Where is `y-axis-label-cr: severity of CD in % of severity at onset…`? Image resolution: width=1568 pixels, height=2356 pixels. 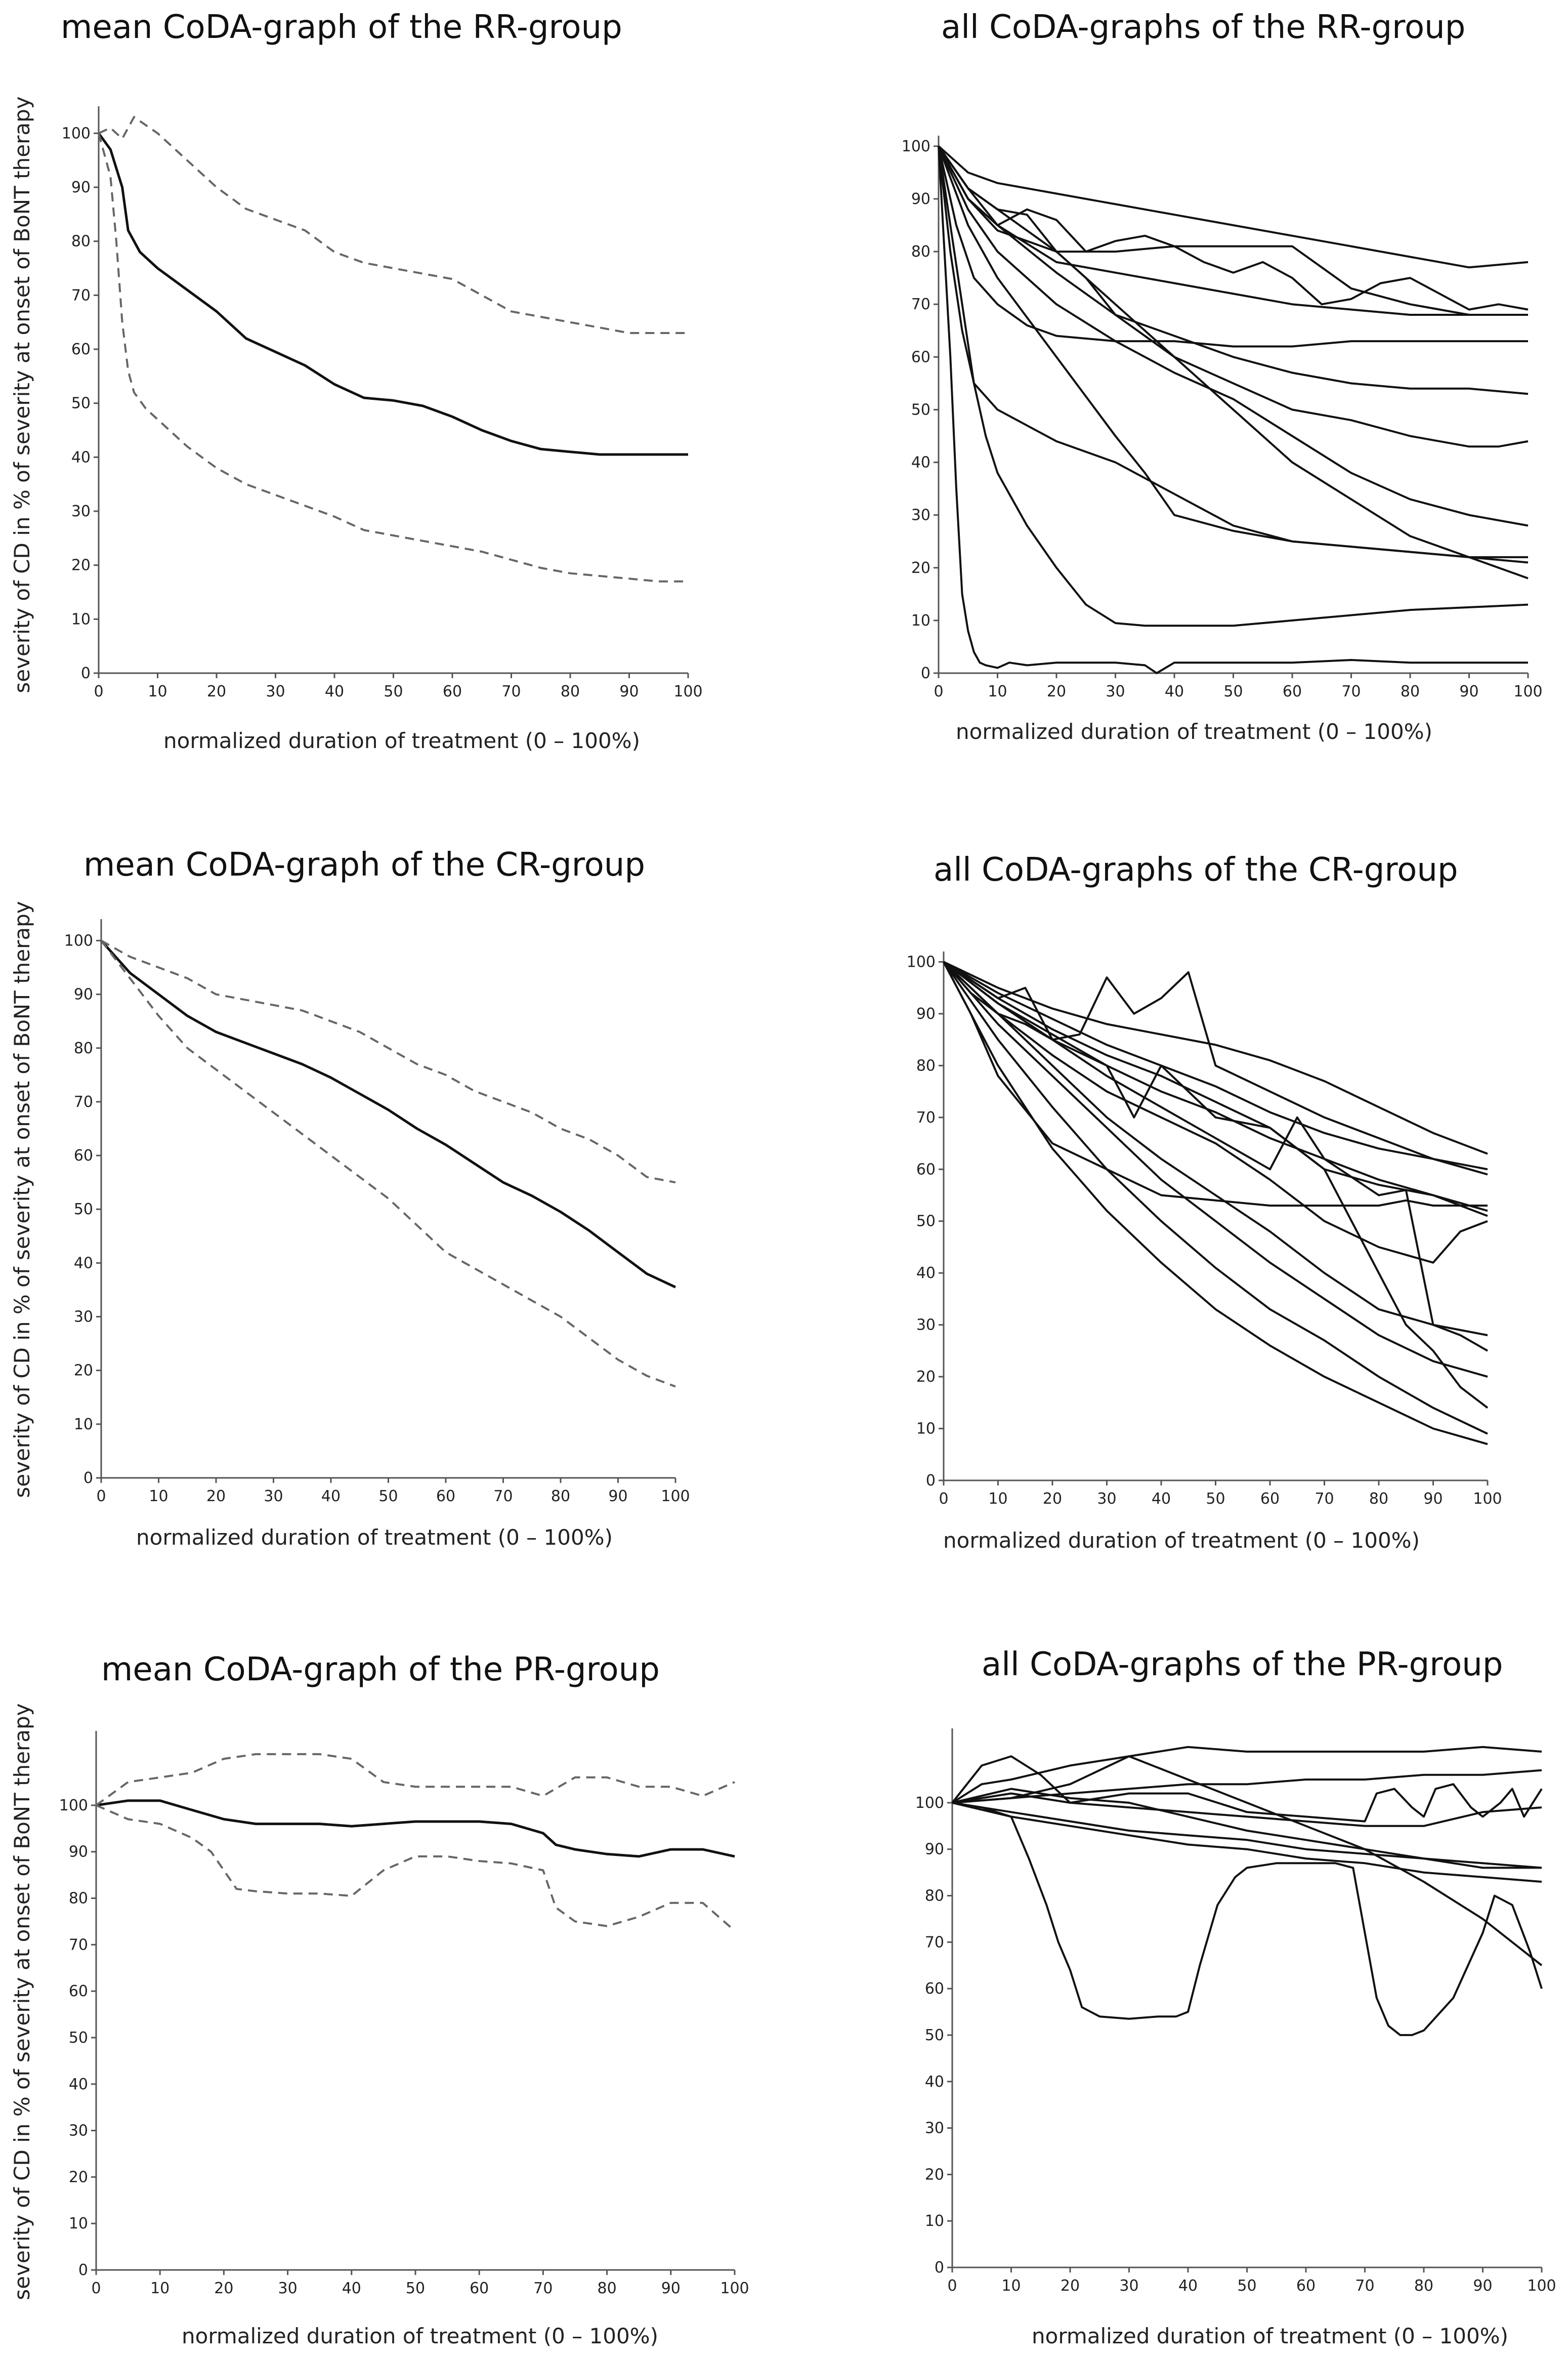
y-axis-label-cr: severity of CD in % of severity at onset… is located at coordinates (22, 1199).